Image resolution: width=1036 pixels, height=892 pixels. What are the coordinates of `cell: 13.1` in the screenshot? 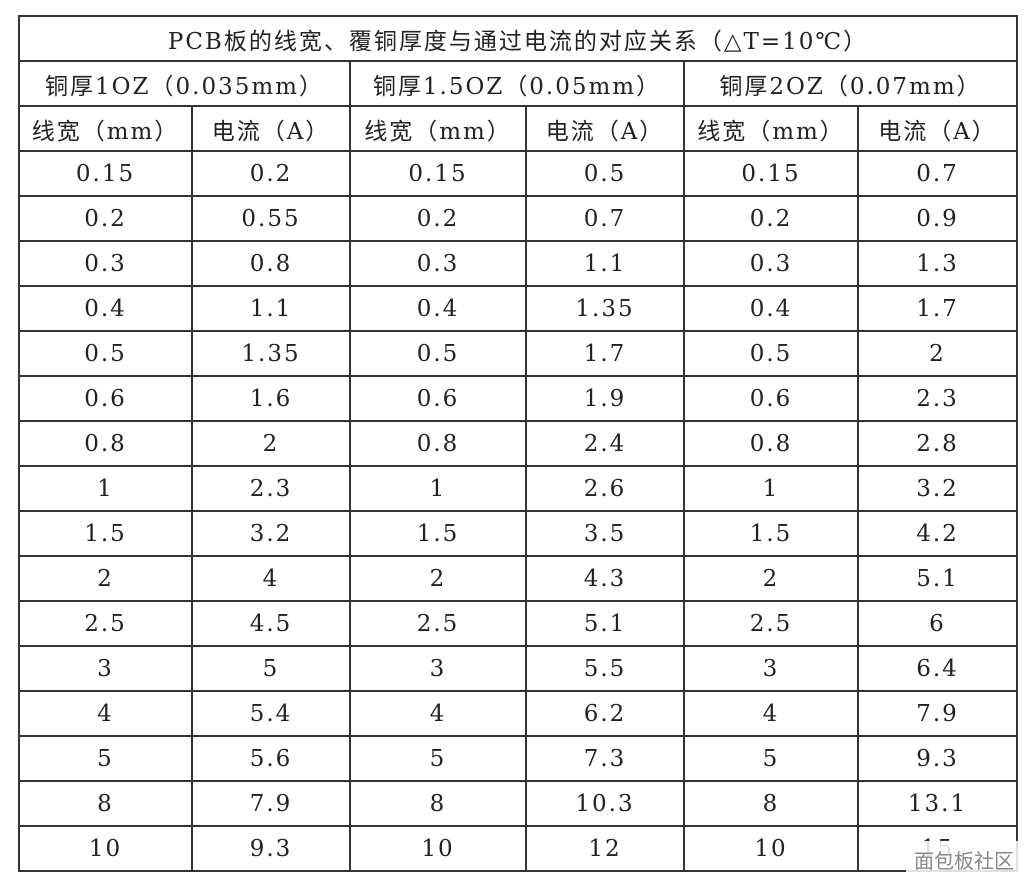 It's located at (937, 803).